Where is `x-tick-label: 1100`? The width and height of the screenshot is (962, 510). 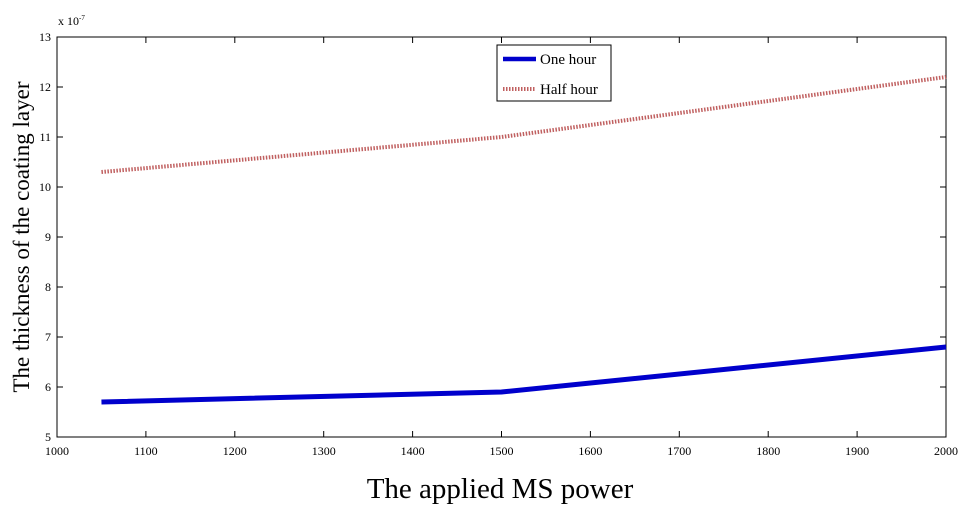
x-tick-label: 1100 is located at coordinates (146, 451).